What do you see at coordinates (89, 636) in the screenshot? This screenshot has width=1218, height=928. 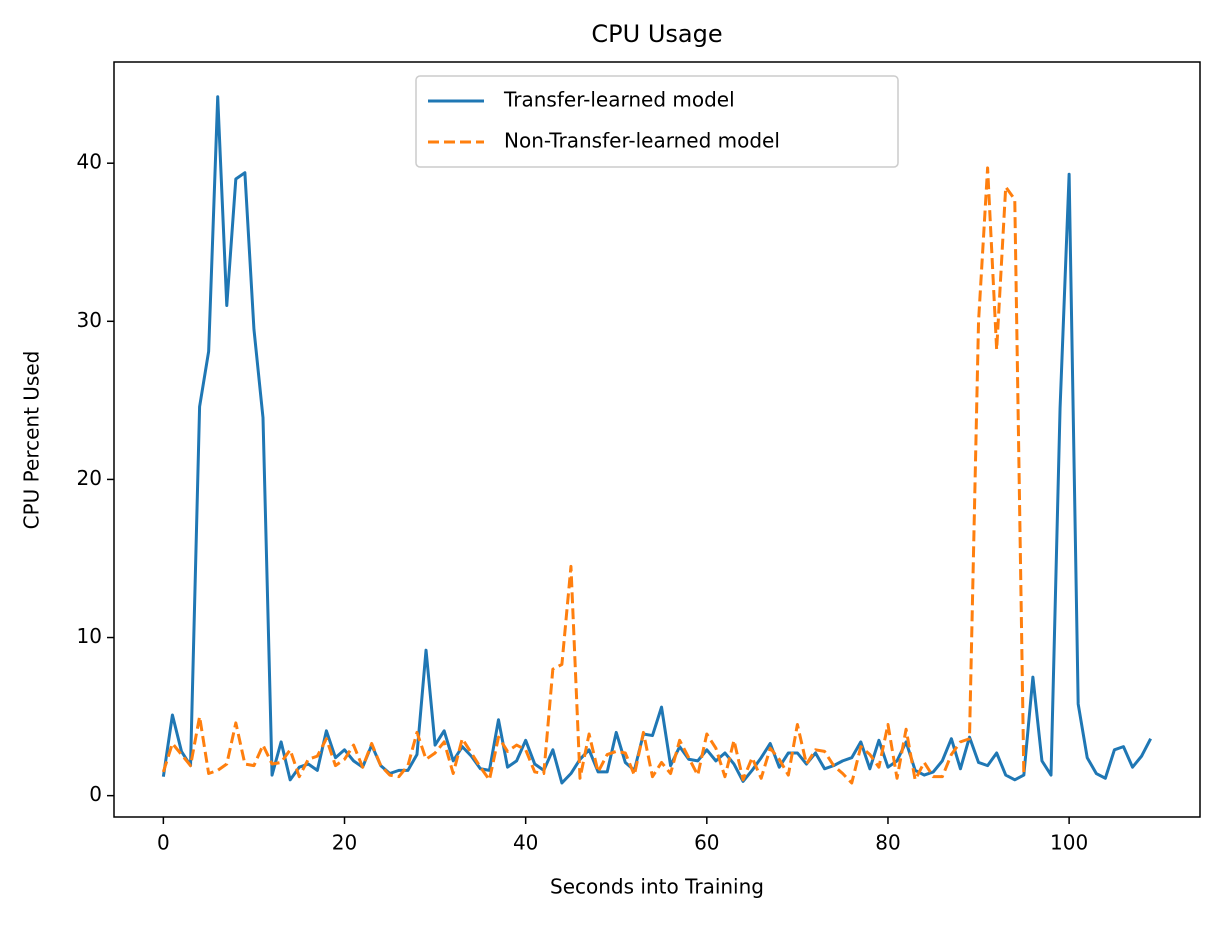 I see `y-tick-label: 10` at bounding box center [89, 636].